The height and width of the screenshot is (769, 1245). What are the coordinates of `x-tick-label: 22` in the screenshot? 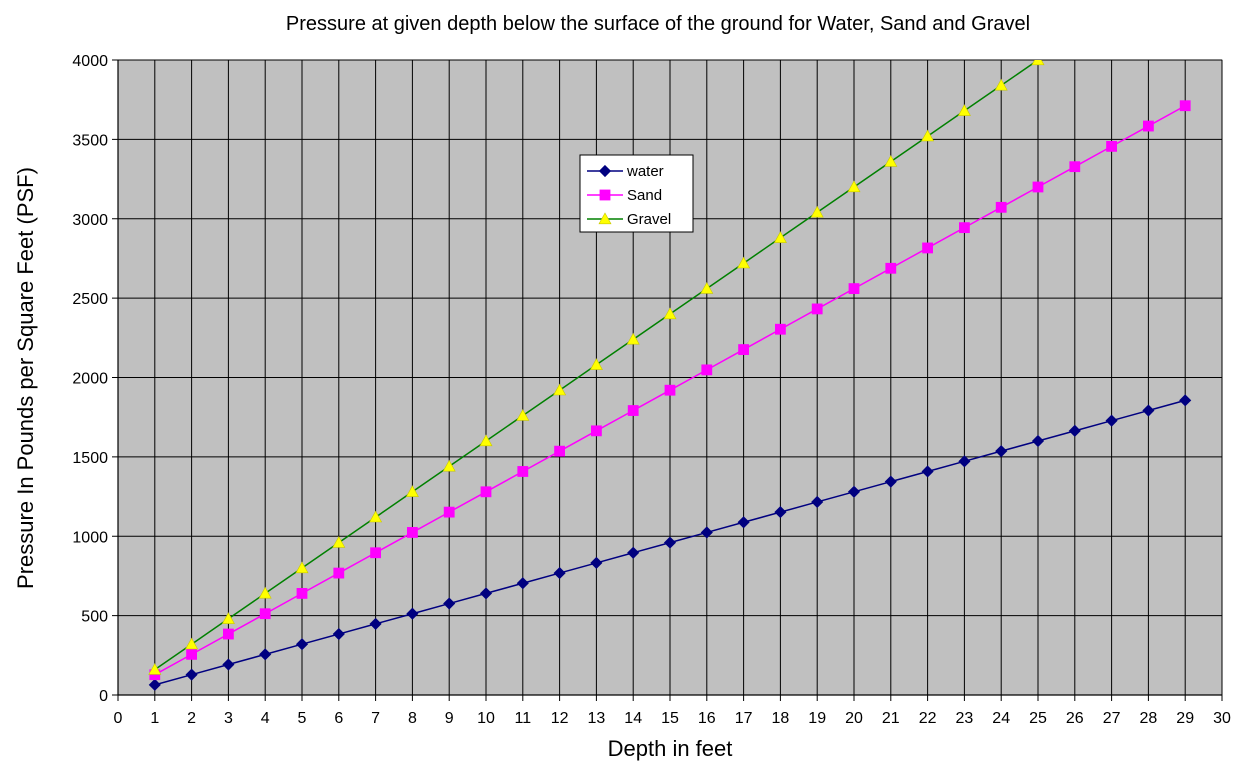 It's located at (928, 718).